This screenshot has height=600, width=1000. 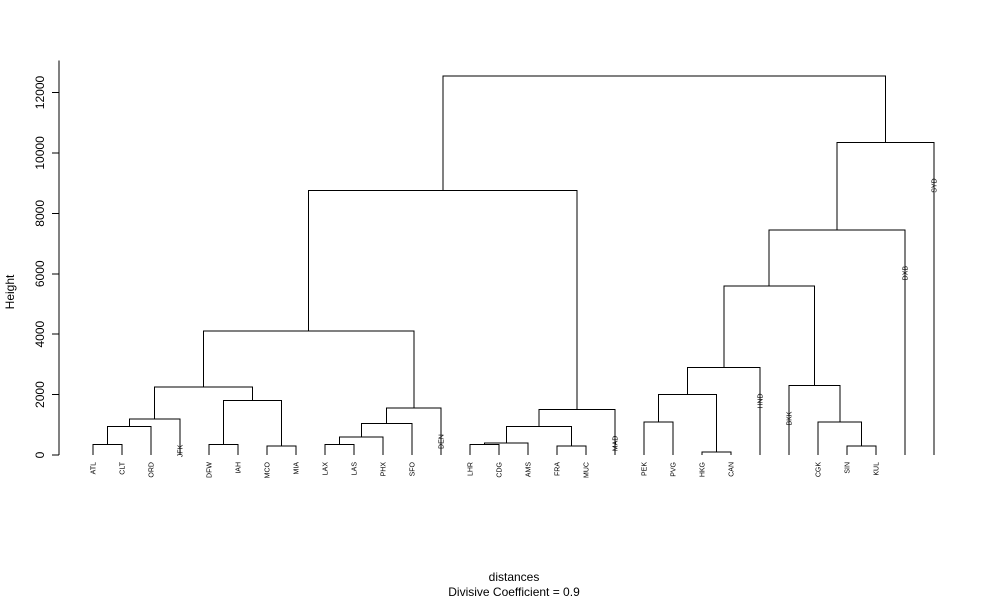 What do you see at coordinates (413, 468) in the screenshot?
I see `leaf-label: SFO` at bounding box center [413, 468].